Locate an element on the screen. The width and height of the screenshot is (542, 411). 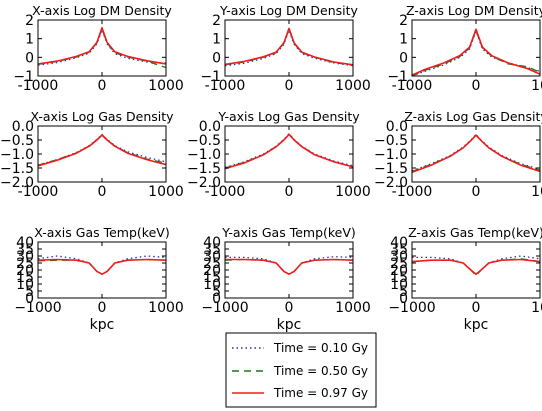
subplot-1: Y-axis Log DM Density −1 0 1 2 -1000 0 1000 is located at coordinates (285, 48).